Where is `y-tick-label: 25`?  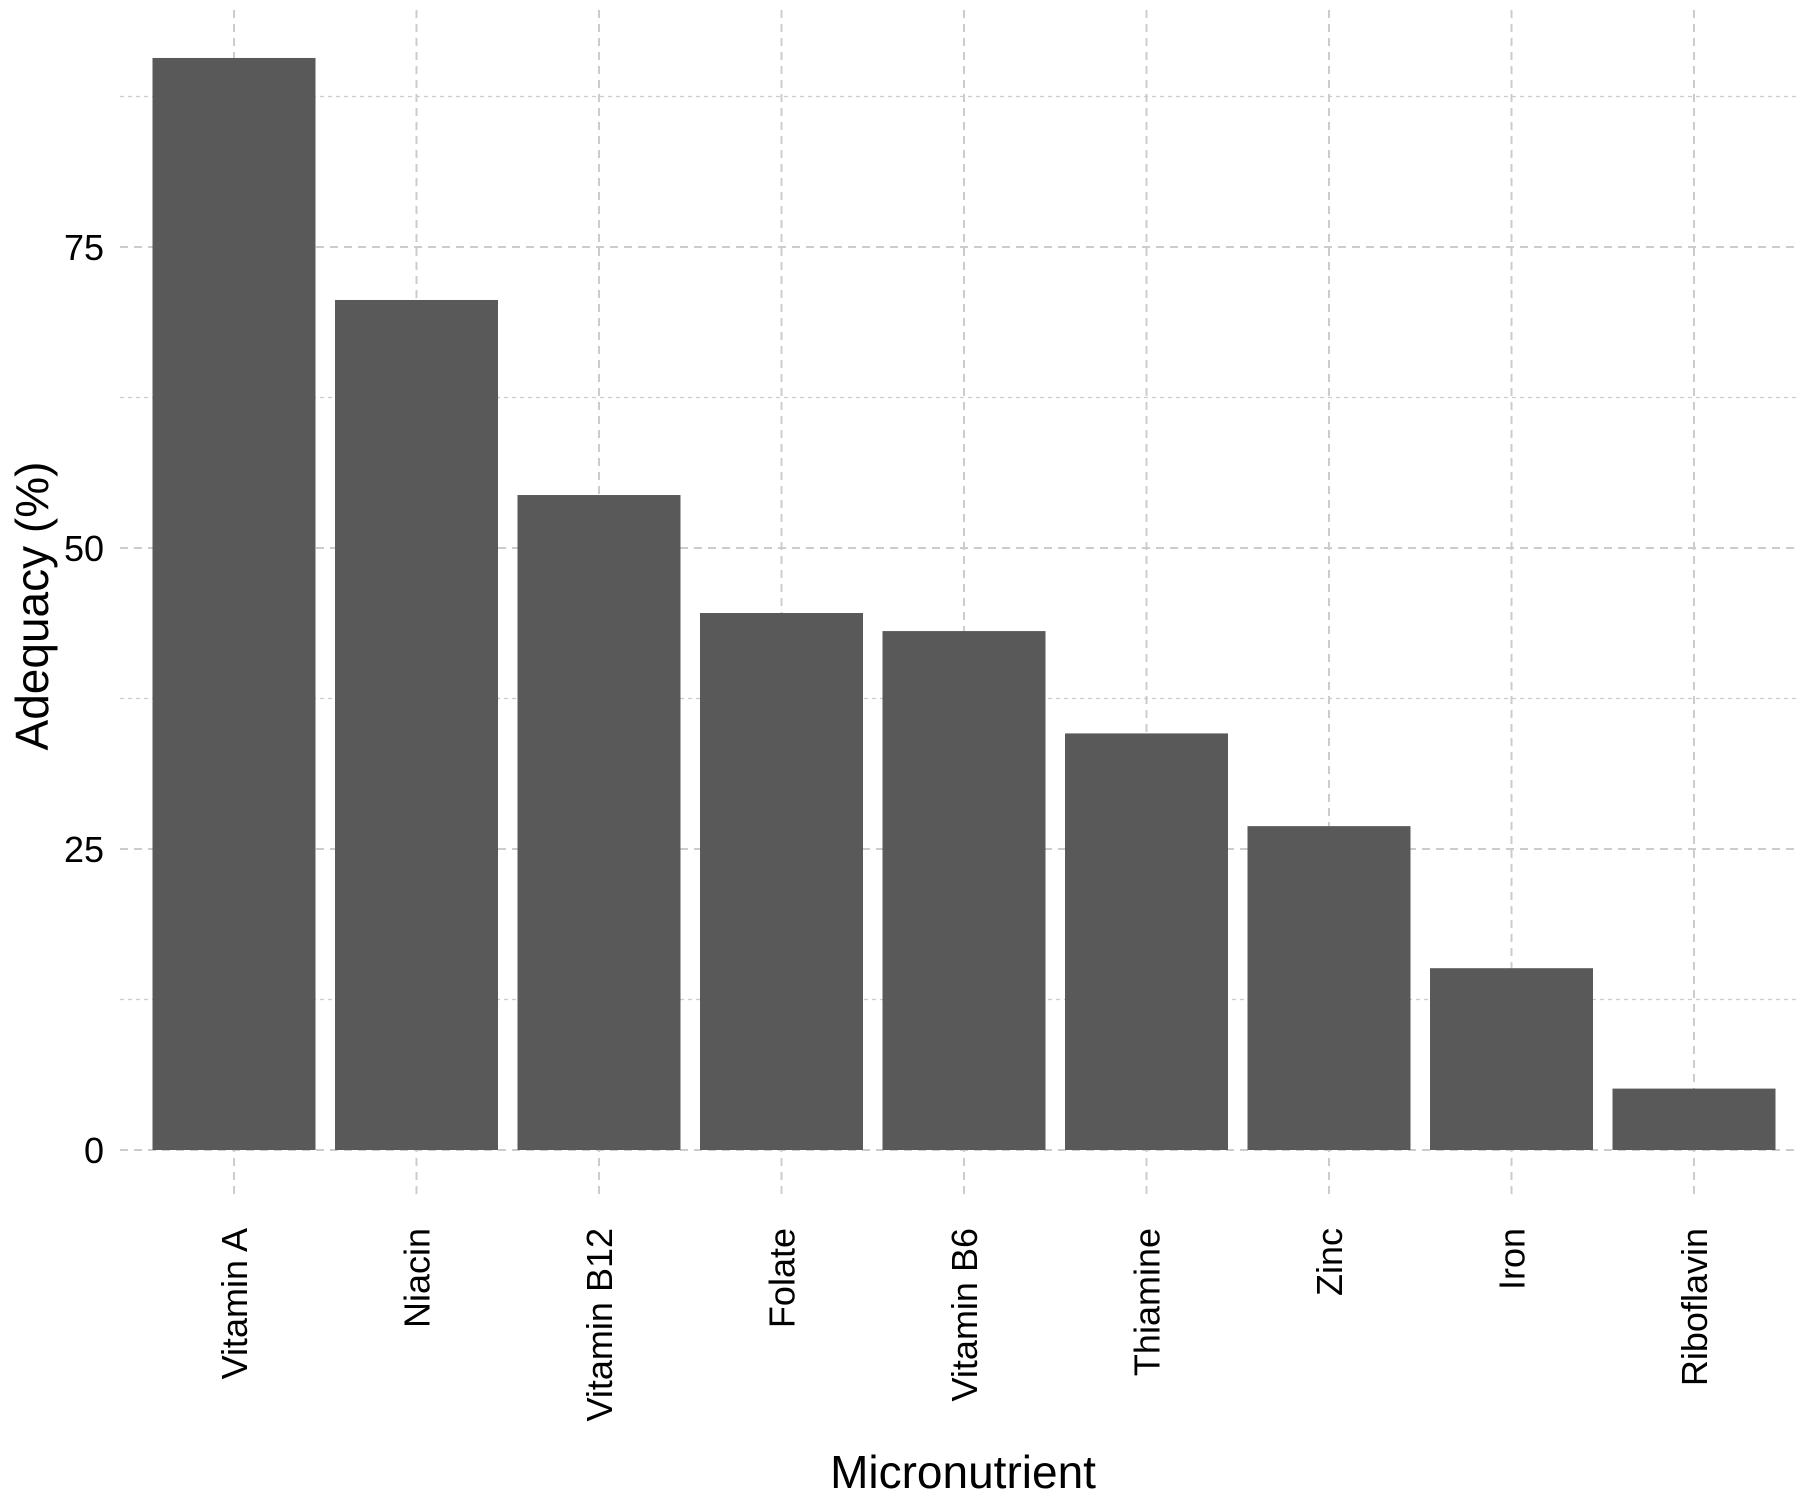 y-tick-label: 25 is located at coordinates (84, 849).